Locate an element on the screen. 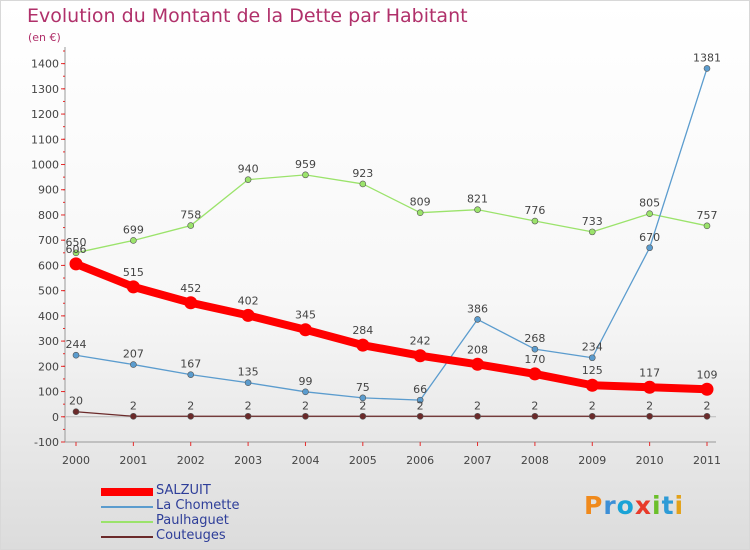 The height and width of the screenshot is (550, 750). x-tick-label: 2007 is located at coordinates (478, 460).